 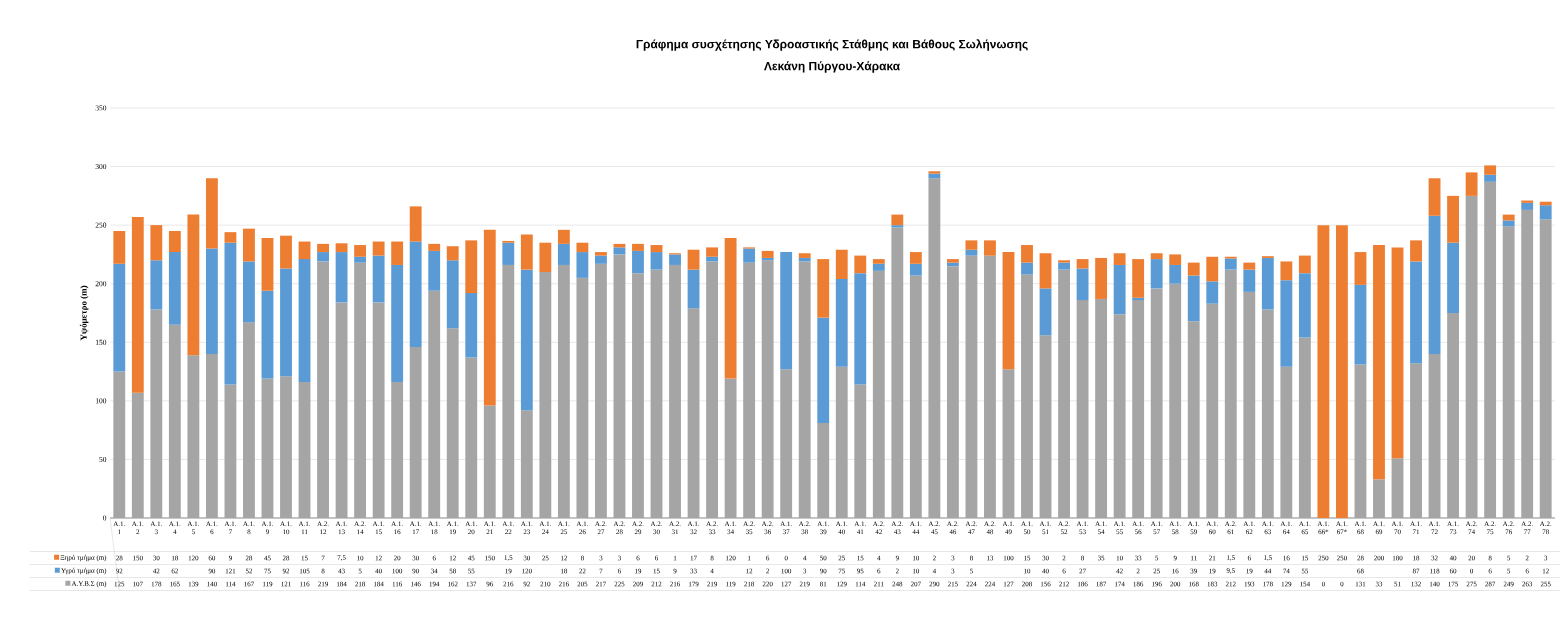 I want to click on chart-subtitle: Λεκάνη Πύργου-Χάρακα, so click(x=832, y=67).